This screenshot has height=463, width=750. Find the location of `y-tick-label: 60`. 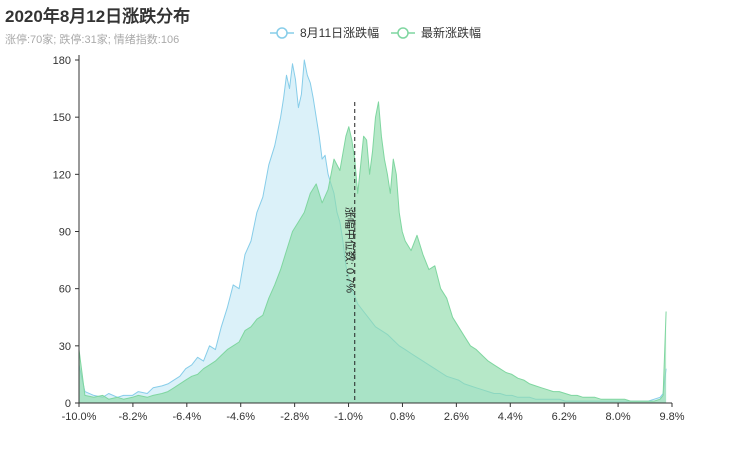

y-tick-label: 60 is located at coordinates (65, 290).